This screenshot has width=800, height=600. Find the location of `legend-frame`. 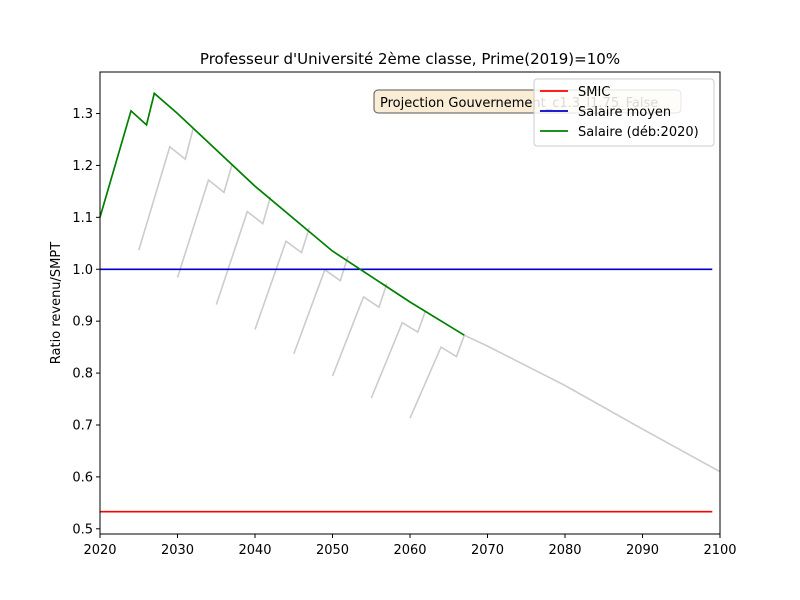

legend-frame is located at coordinates (624, 112).